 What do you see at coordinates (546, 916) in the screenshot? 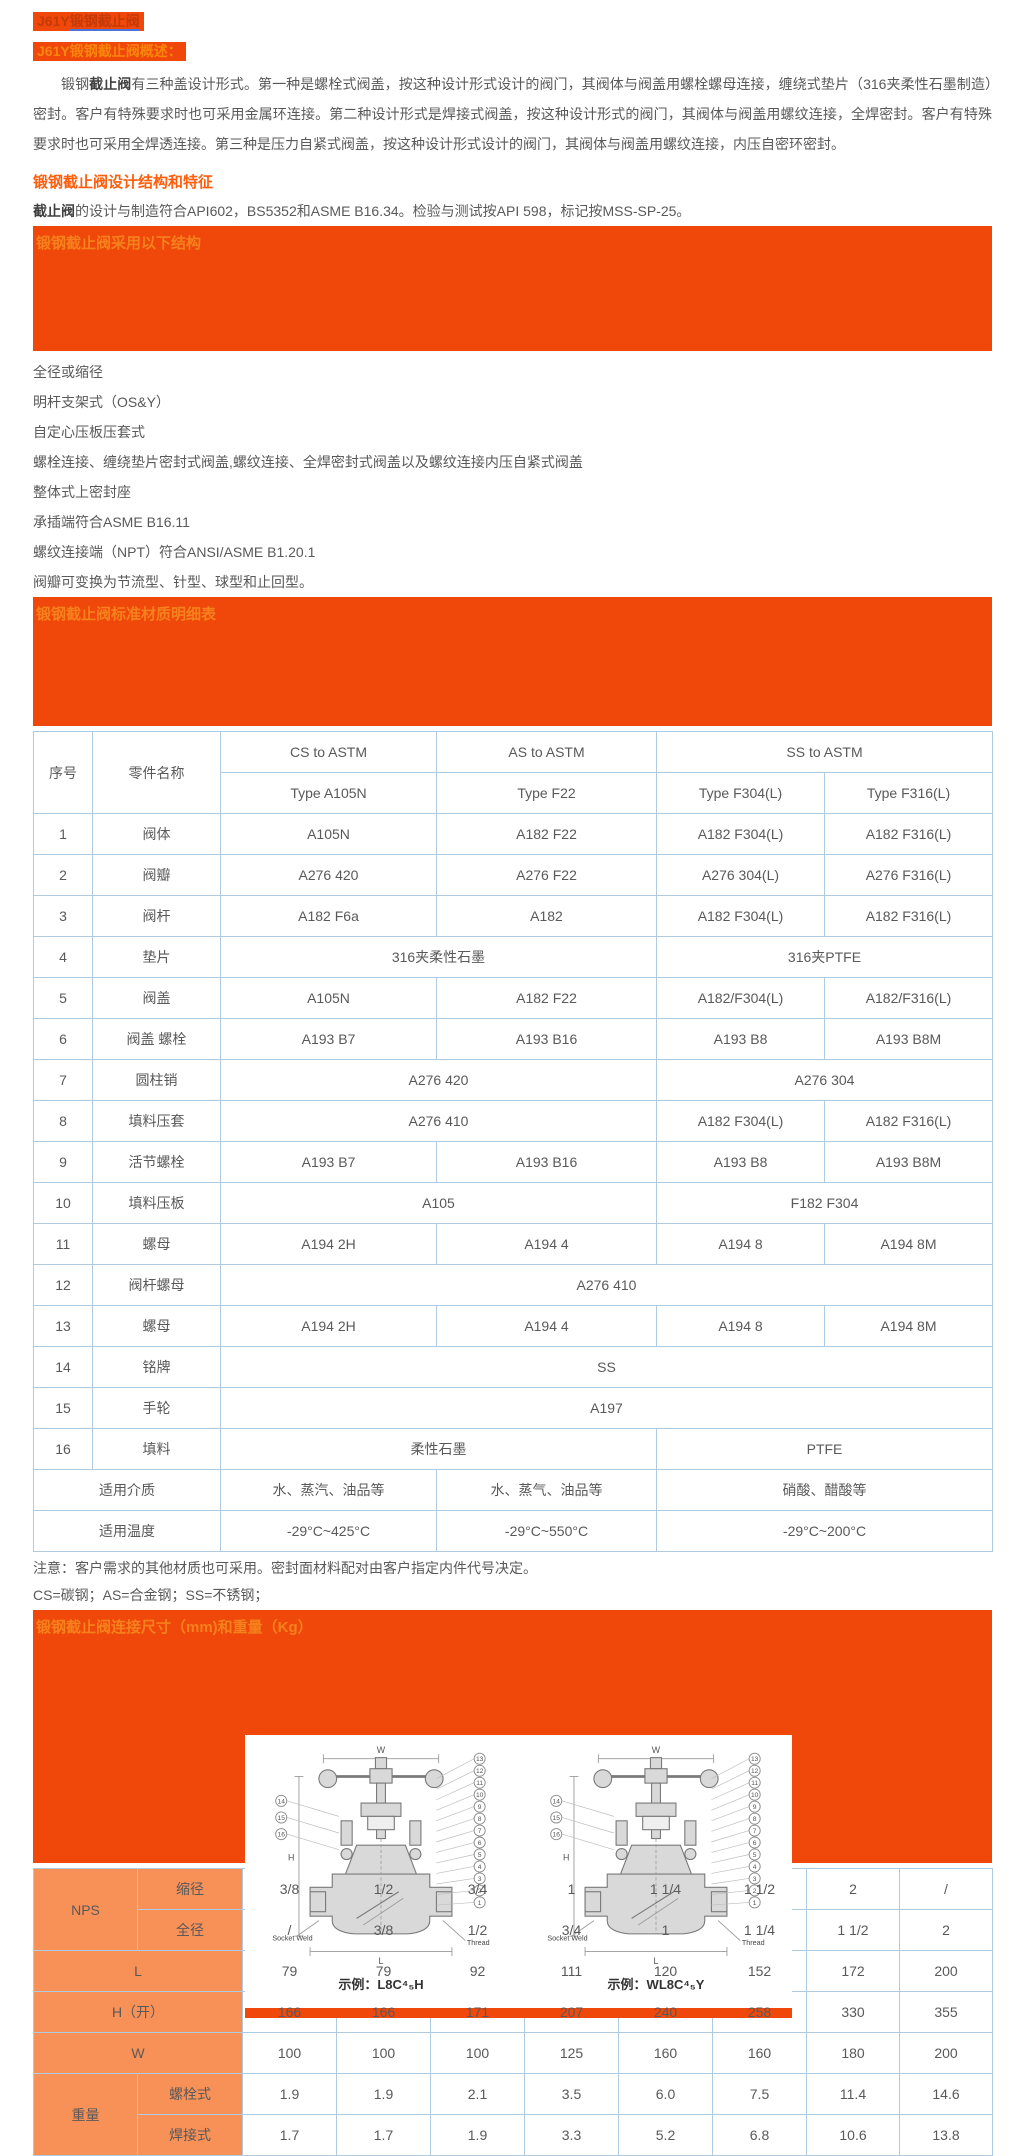
I see `cell-text: A182` at bounding box center [546, 916].